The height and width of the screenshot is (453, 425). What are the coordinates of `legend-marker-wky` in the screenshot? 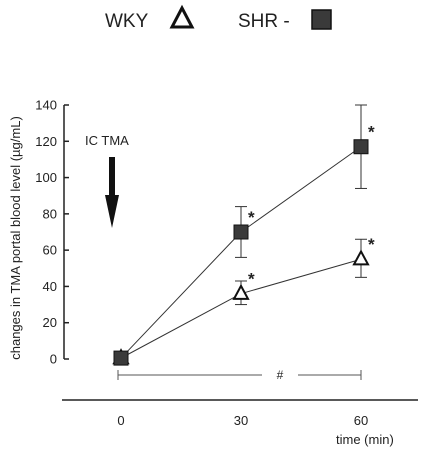 It's located at (182, 16).